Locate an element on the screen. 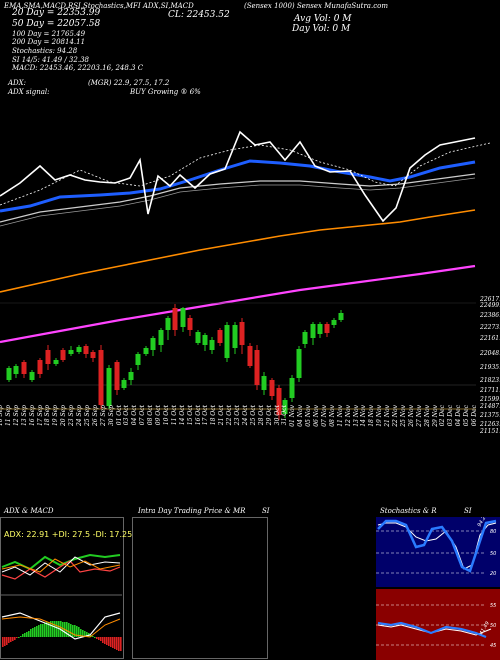 The height and width of the screenshot is (660, 500). date-tick-label: 04 Nov is located at coordinates (301, 416).